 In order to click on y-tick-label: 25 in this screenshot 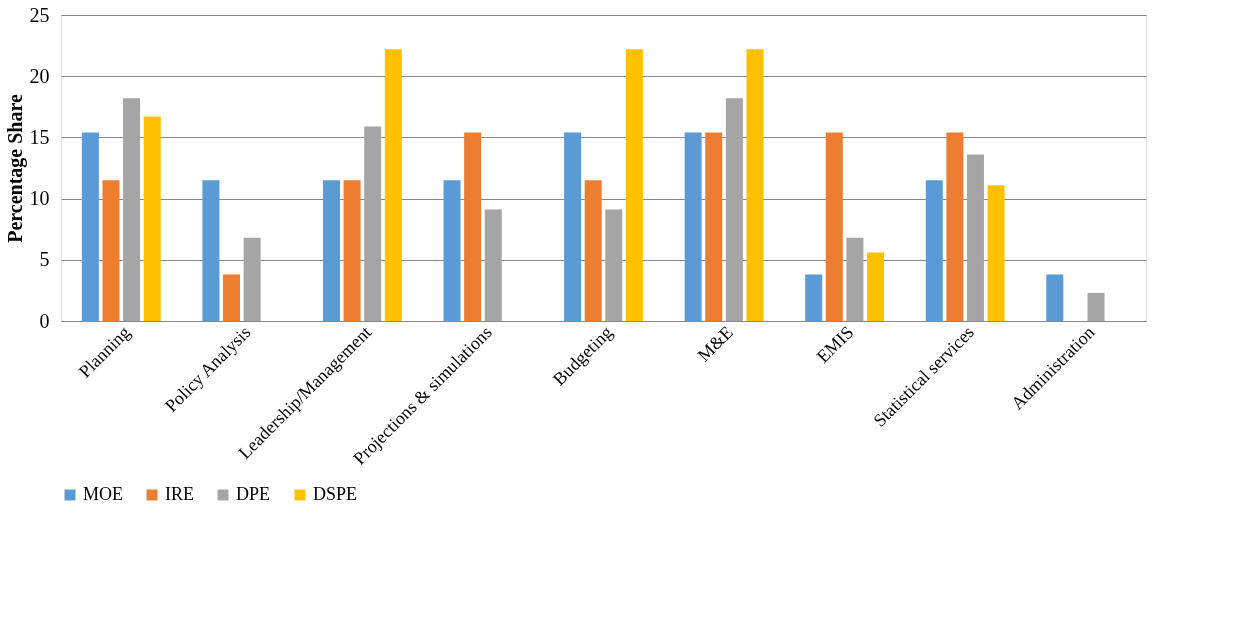, I will do `click(39, 14)`.